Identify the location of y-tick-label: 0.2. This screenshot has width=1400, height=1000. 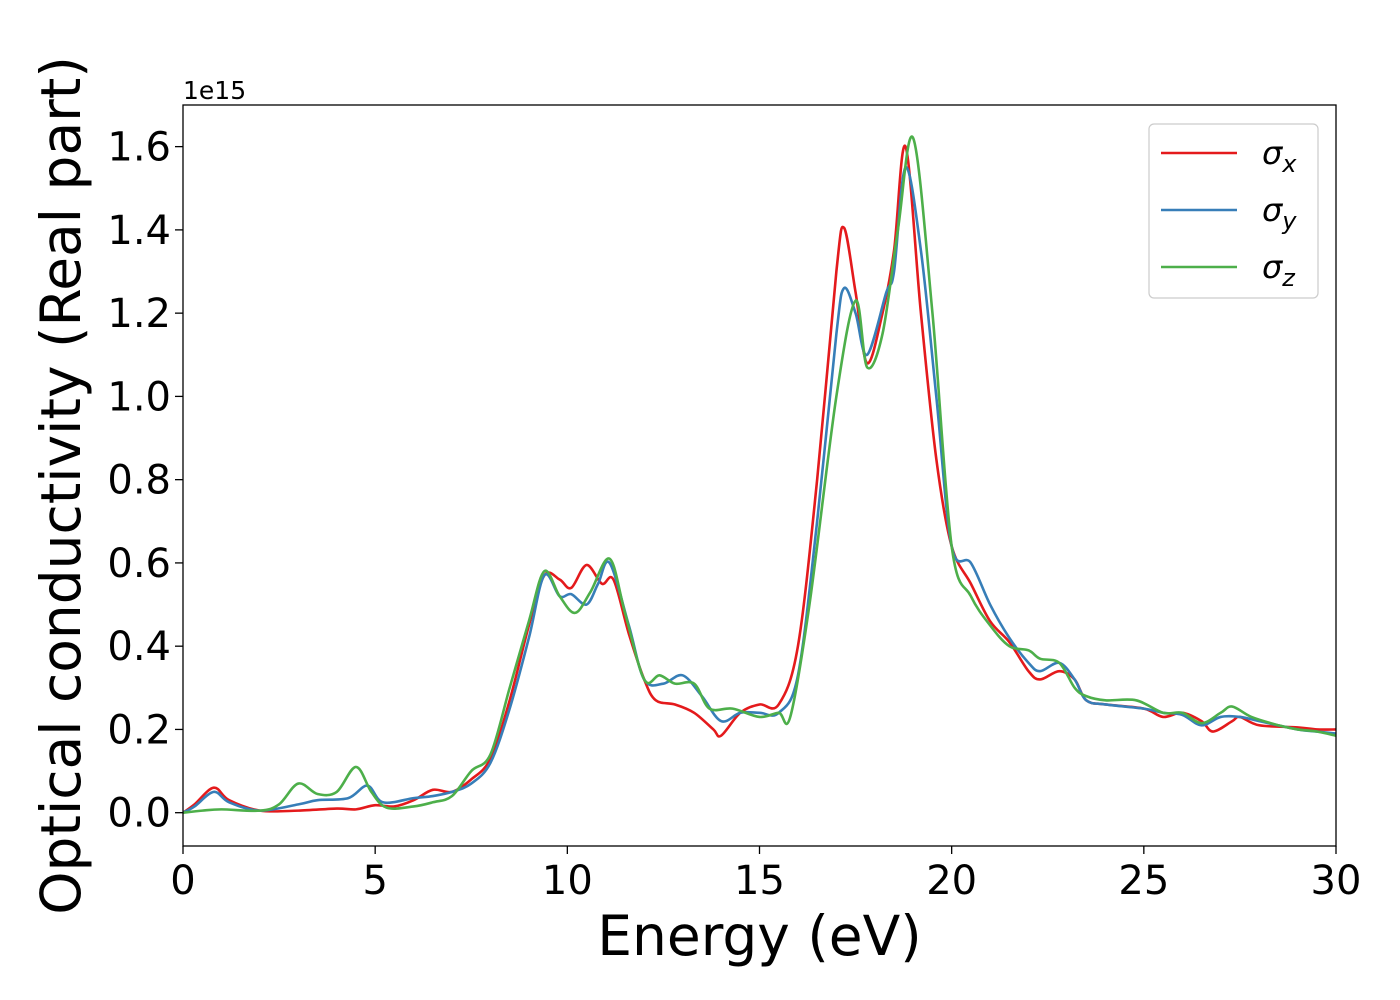
(139, 730).